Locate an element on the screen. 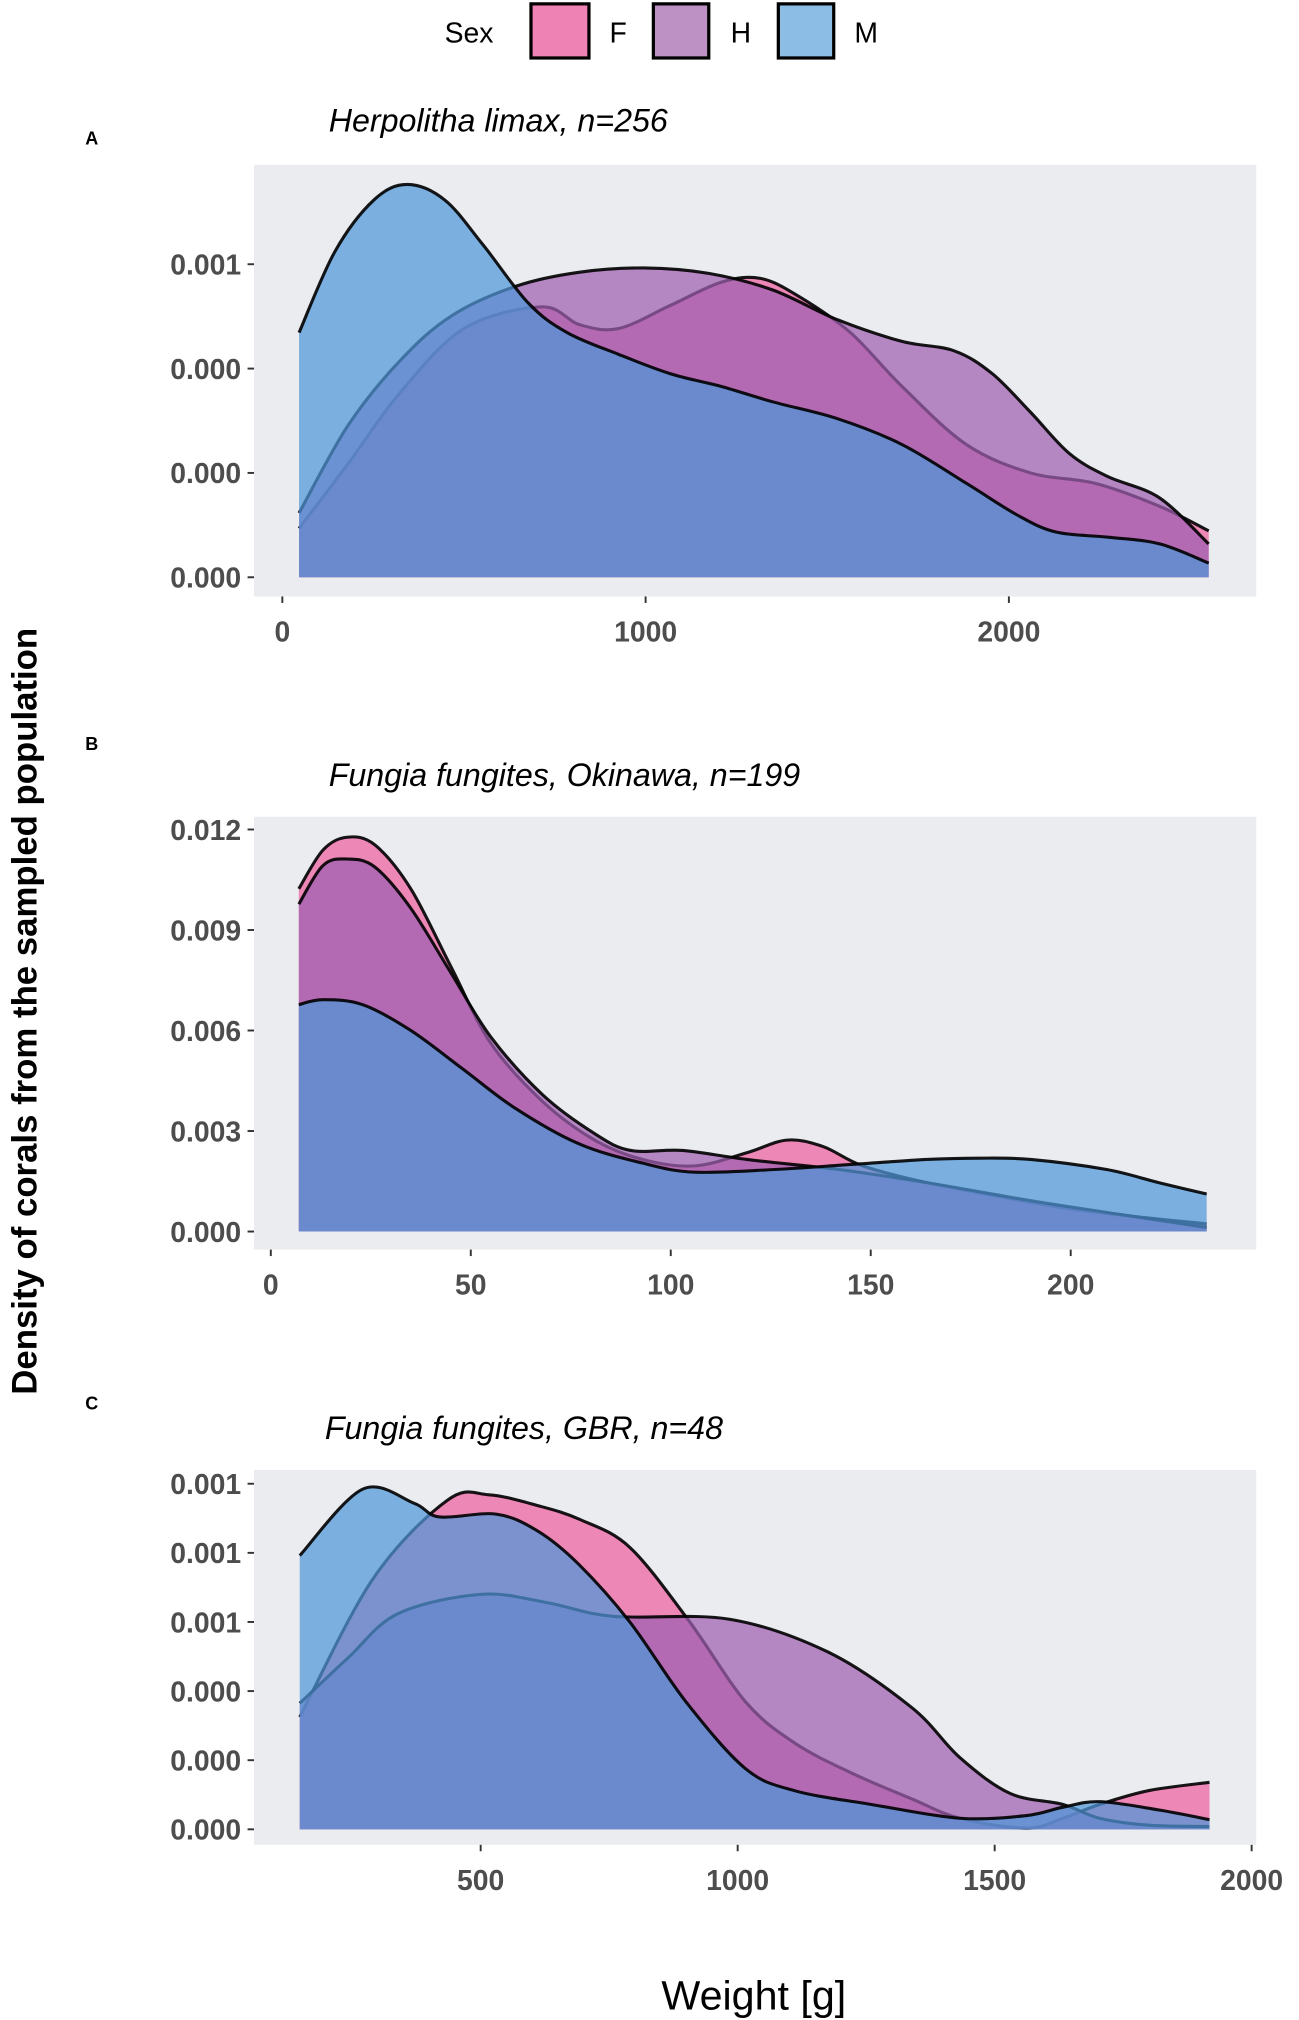 Image resolution: width=1299 pixels, height=2020 pixels. legend-key-M is located at coordinates (806, 31).